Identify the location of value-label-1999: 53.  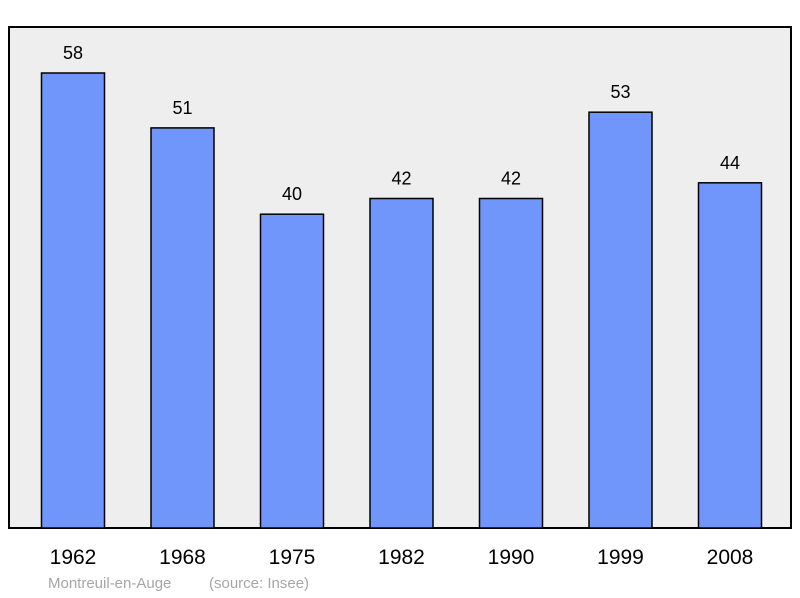
(620, 92).